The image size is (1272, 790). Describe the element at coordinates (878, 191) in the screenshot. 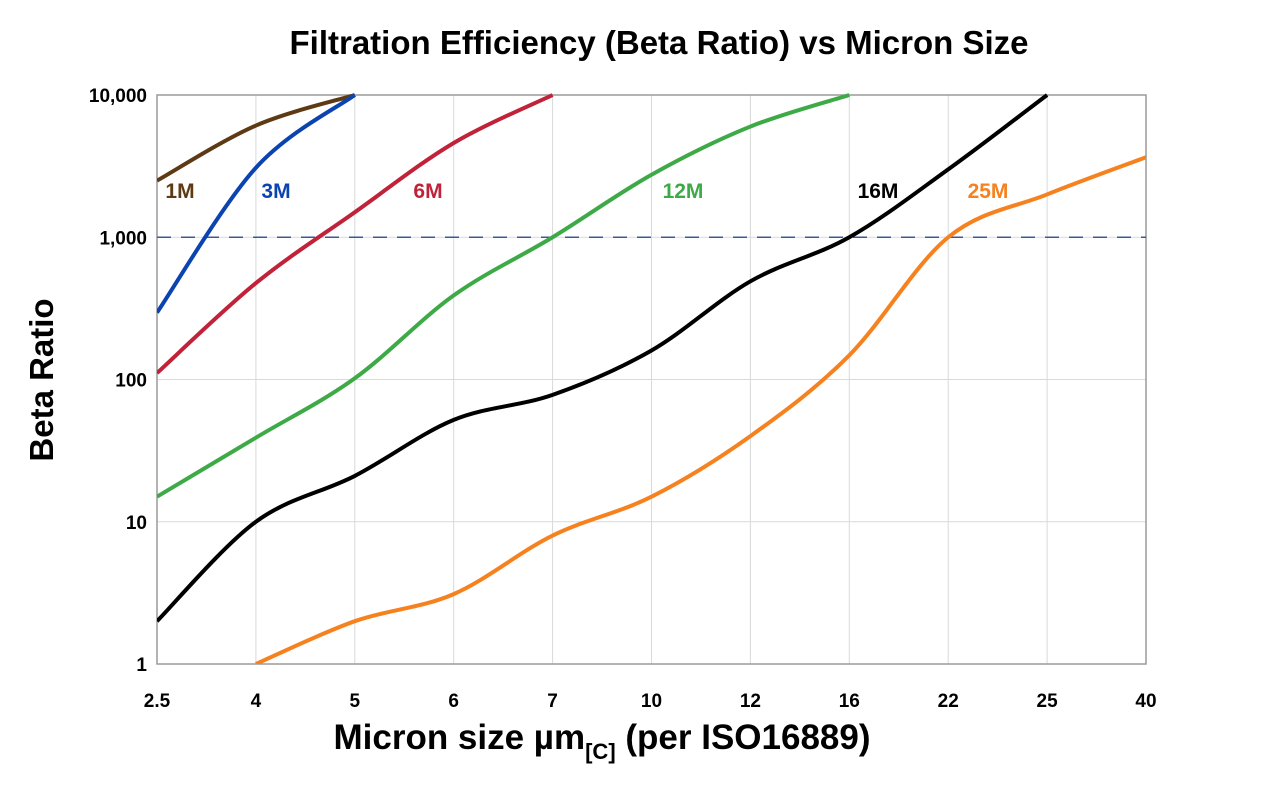

I see `series-label-16M: 16M` at that location.